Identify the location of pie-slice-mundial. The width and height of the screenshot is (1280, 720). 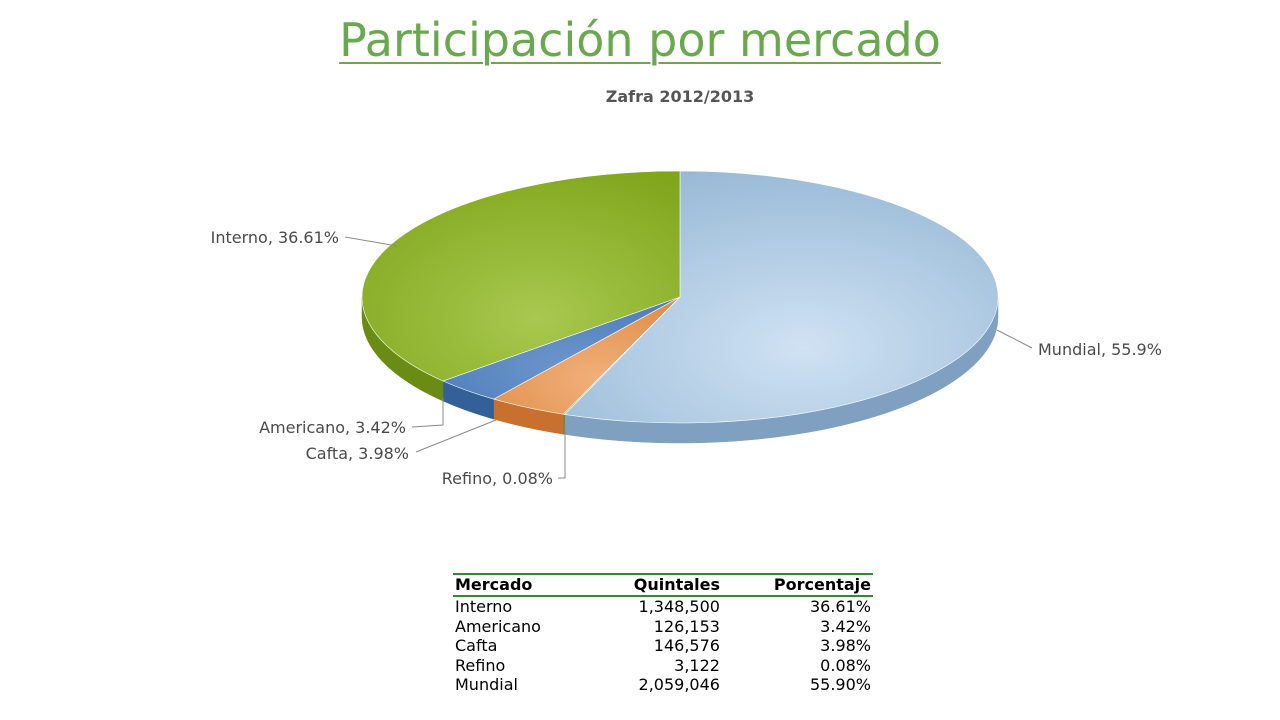
(781, 297).